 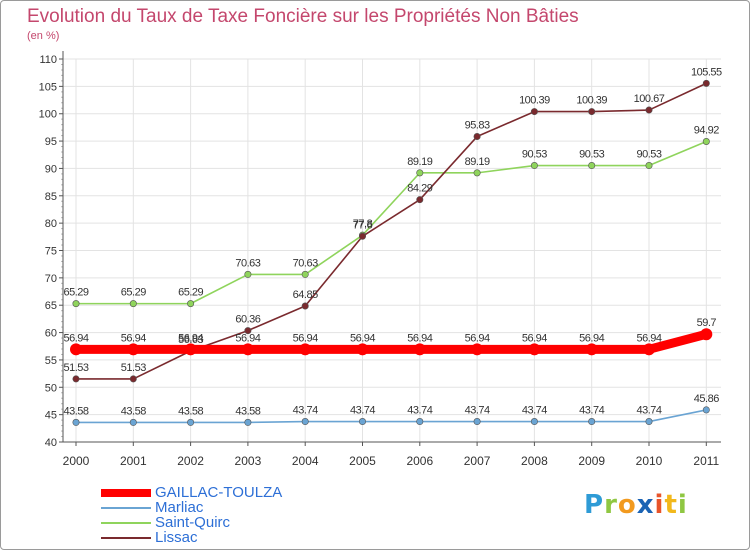 What do you see at coordinates (363, 224) in the screenshot?
I see `data-label: 77.8` at bounding box center [363, 224].